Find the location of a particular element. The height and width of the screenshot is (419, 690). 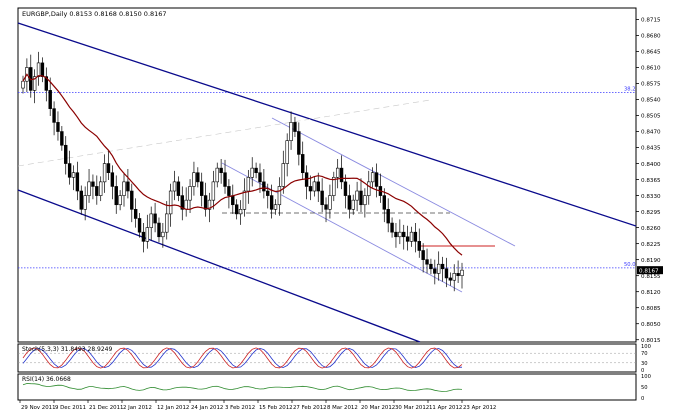

price-tick-label: 0.8225 is located at coordinates (651, 245).